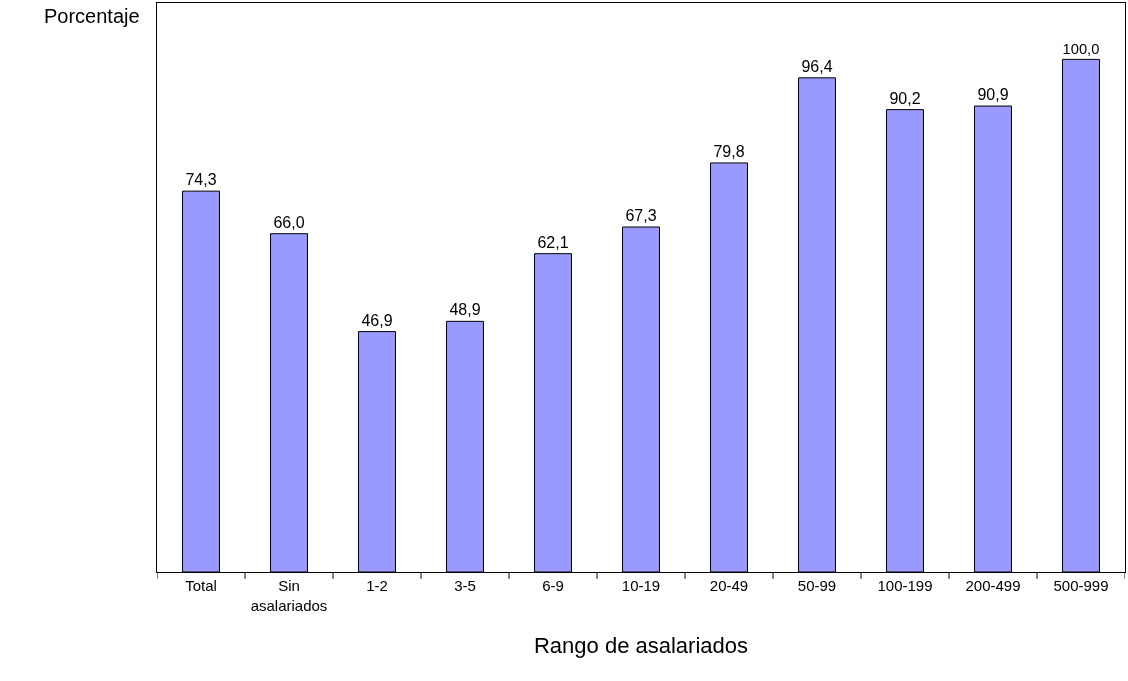  What do you see at coordinates (92, 16) in the screenshot?
I see `y-axis-title: Porcentaje` at bounding box center [92, 16].